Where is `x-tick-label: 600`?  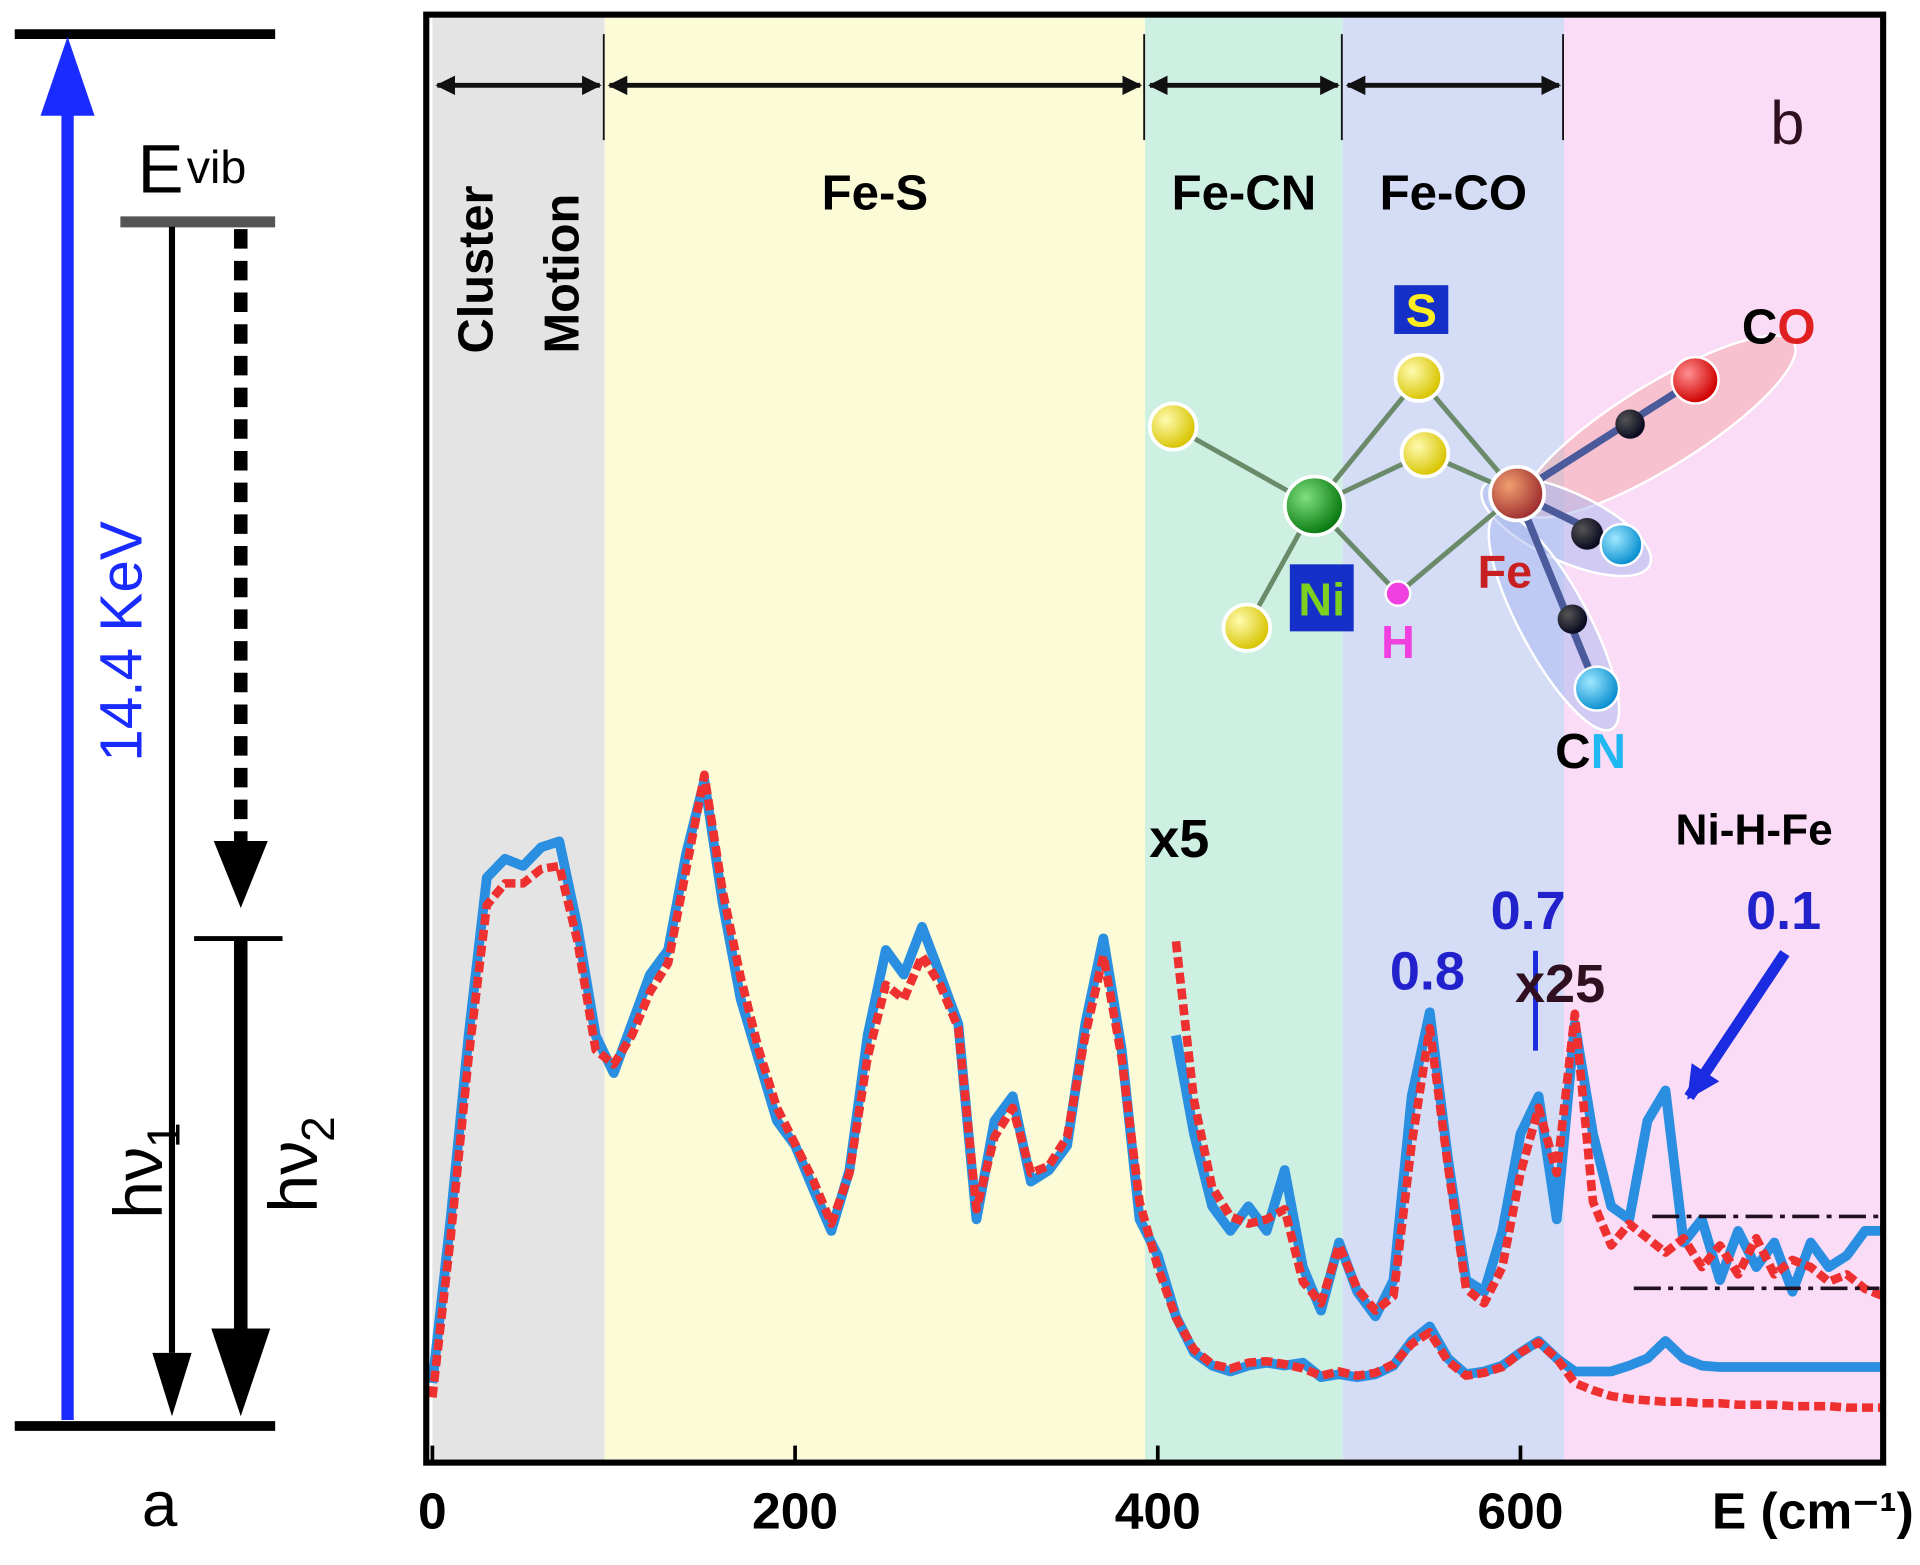 x-tick-label: 600 is located at coordinates (1520, 1511).